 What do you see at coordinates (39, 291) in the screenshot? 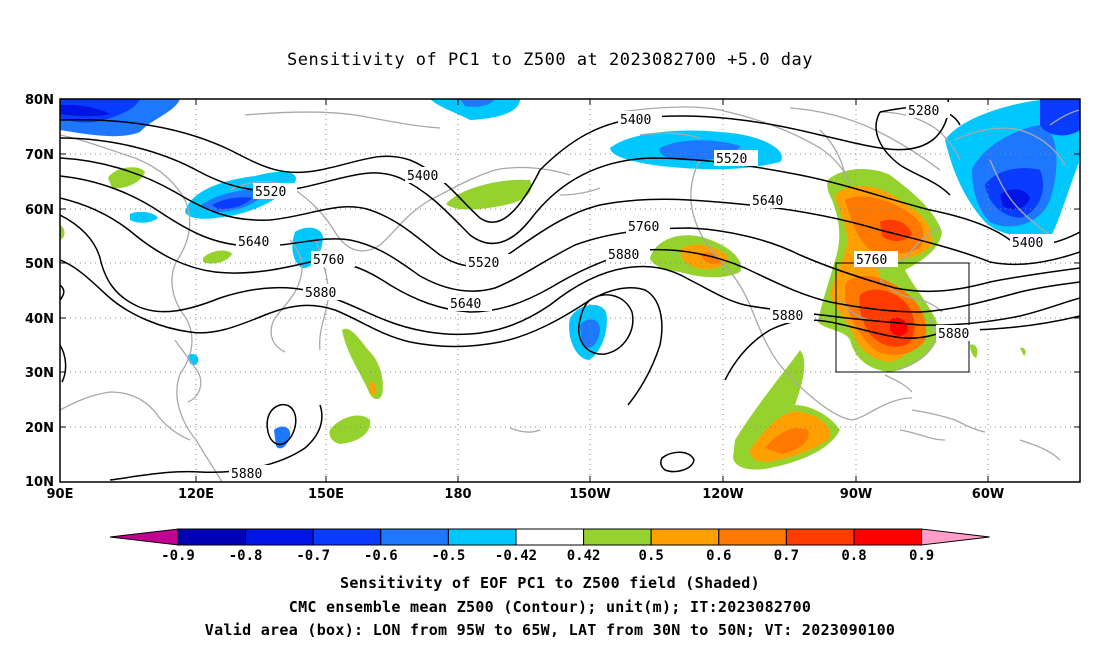
I see `latitude-labels: 80N 70N 60N 50N 40N 30N 20N 10N` at bounding box center [39, 291].